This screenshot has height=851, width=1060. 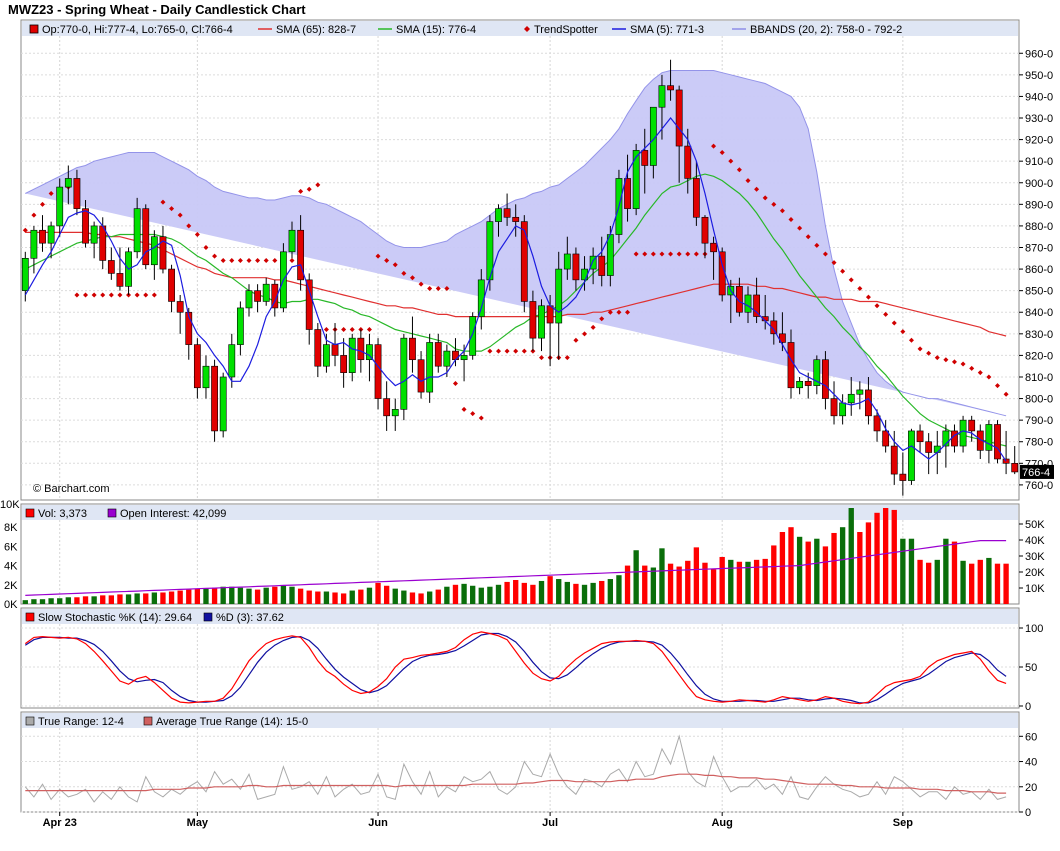 What do you see at coordinates (721, 823) in the screenshot?
I see `x-tick-label: Aug` at bounding box center [721, 823].